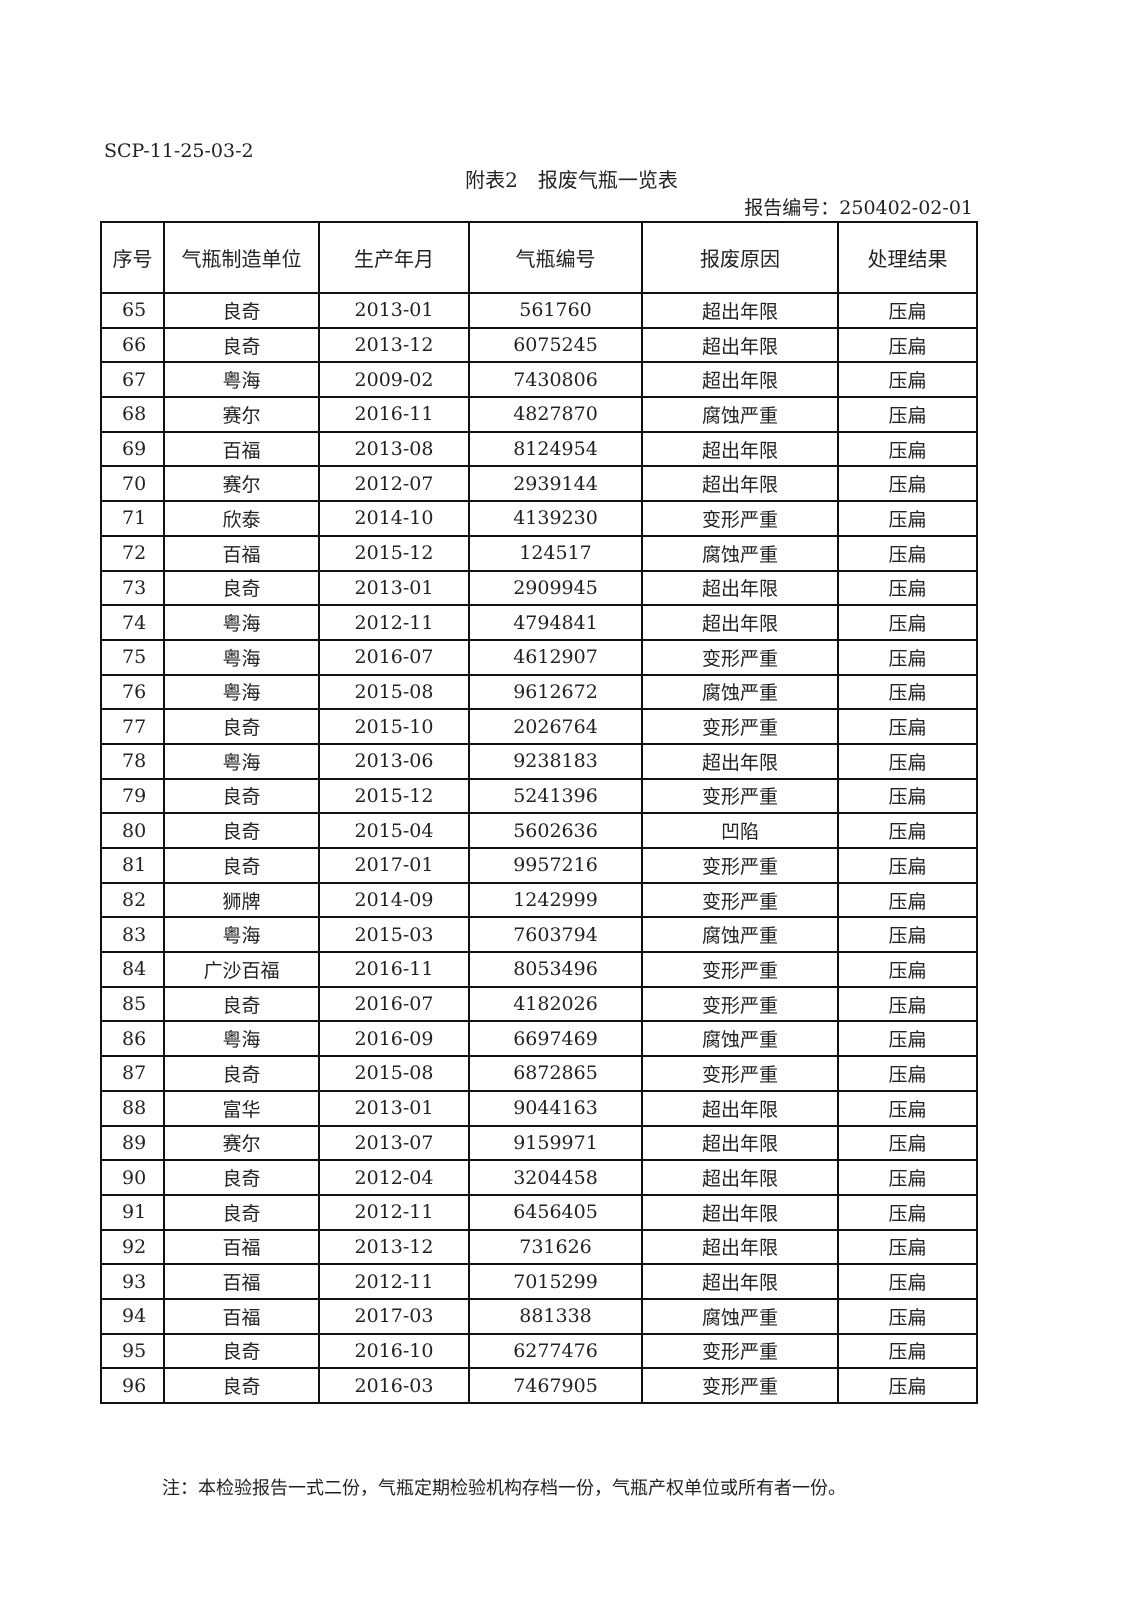 Image resolution: width=1131 pixels, height=1600 pixels. Describe the element at coordinates (394, 761) in the screenshot. I see `cell-production-date: 2013-06` at that location.